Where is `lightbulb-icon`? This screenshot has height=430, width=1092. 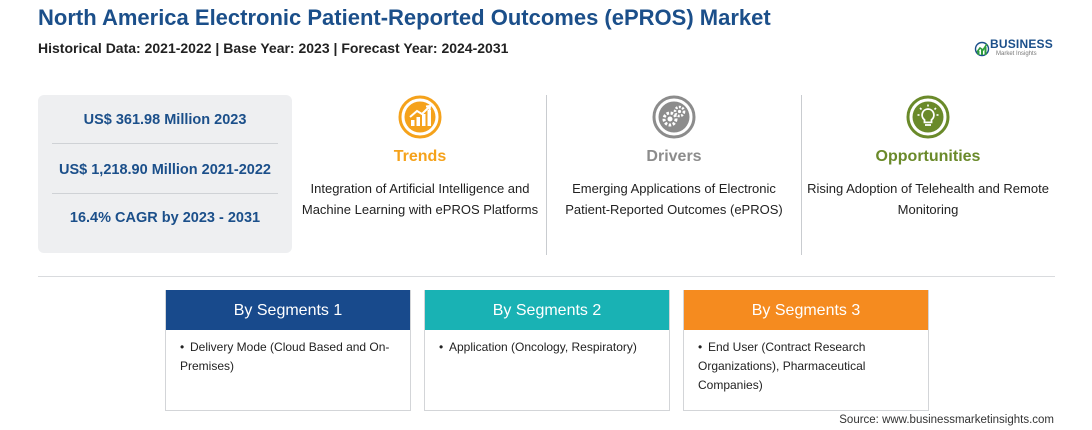
lightbulb-icon is located at coordinates (928, 117).